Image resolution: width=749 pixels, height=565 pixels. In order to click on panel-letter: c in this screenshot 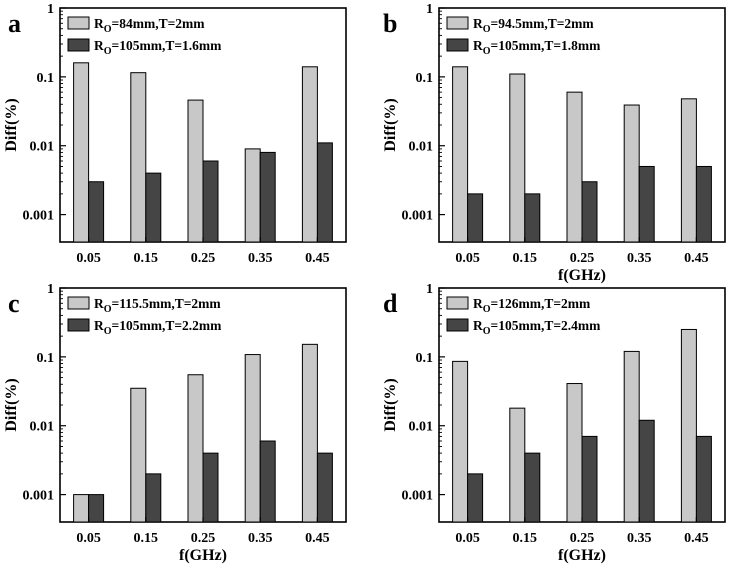, I will do `click(14, 303)`.